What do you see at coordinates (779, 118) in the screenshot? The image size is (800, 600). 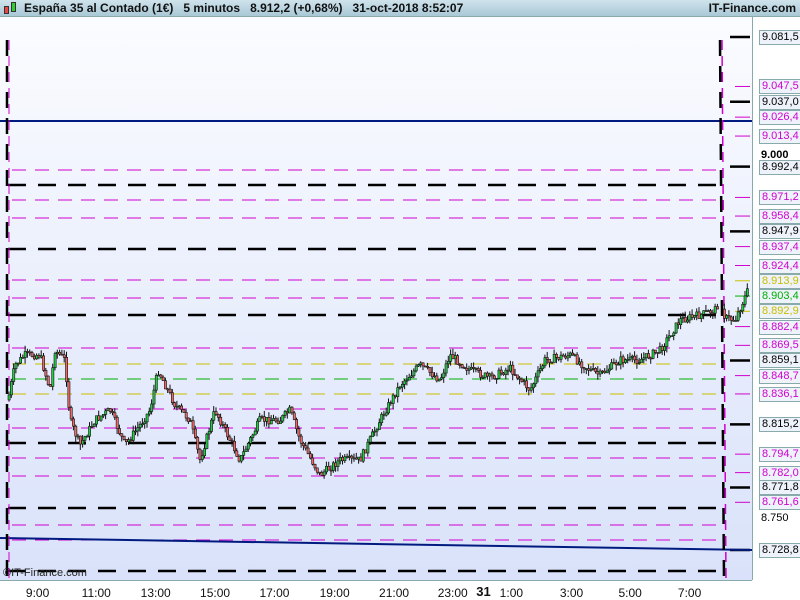 I see `price-label: 9.026,4` at bounding box center [779, 118].